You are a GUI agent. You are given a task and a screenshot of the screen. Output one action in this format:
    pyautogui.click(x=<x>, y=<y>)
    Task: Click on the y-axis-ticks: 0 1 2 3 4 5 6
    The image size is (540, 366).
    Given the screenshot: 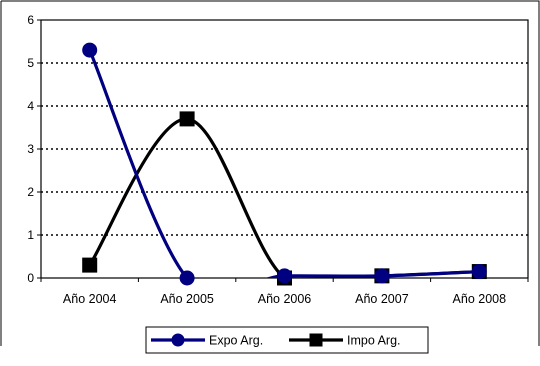 What is the action you would take?
    pyautogui.click(x=34, y=149)
    